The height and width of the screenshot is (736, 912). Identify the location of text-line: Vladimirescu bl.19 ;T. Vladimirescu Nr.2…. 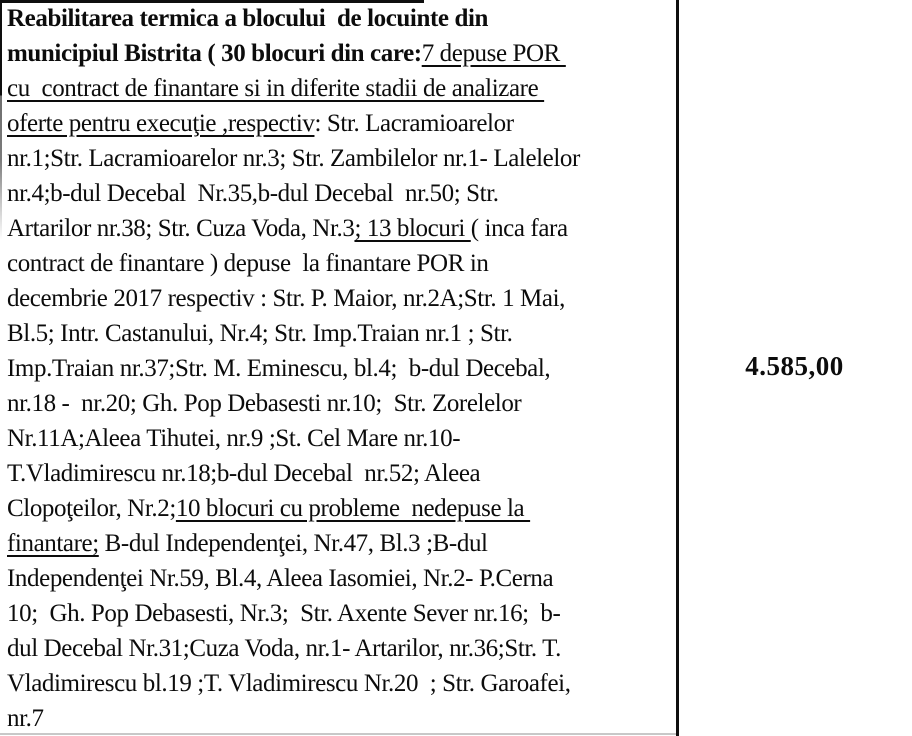
(340, 683).